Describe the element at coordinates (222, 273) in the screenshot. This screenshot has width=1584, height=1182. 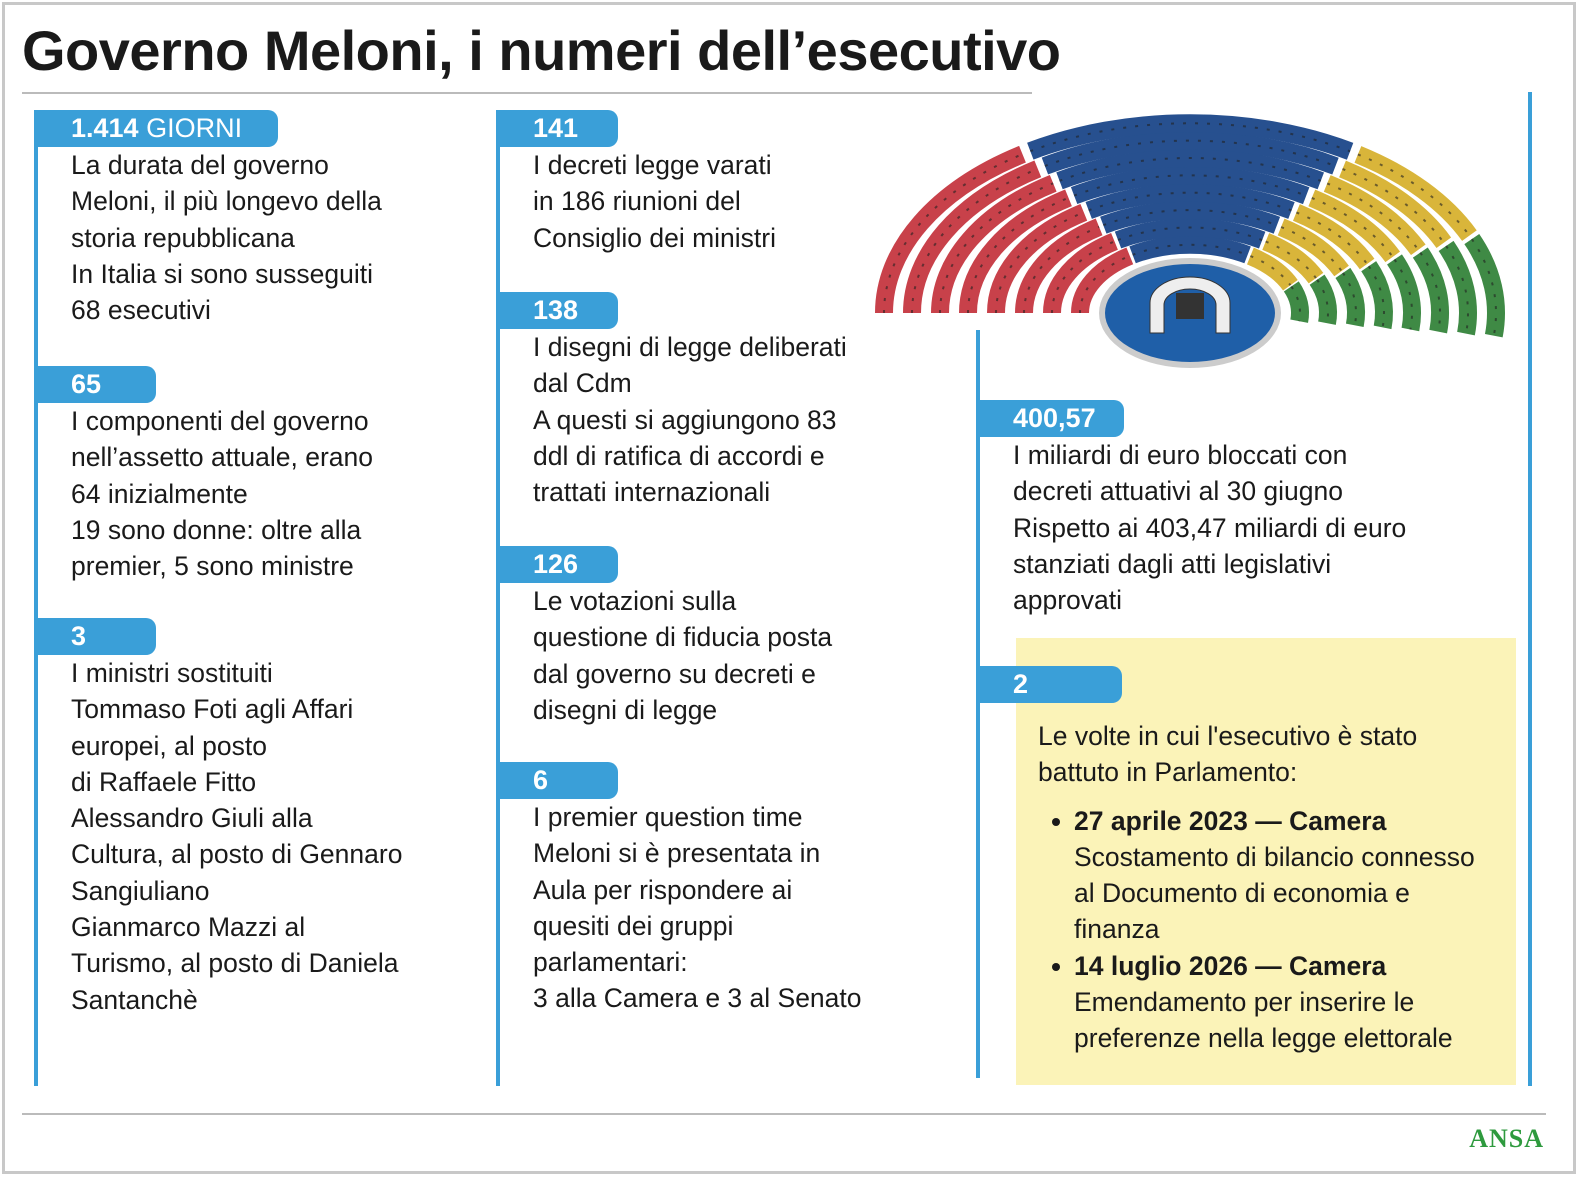
I see `text-line: In Italia si sono susseguiti` at that location.